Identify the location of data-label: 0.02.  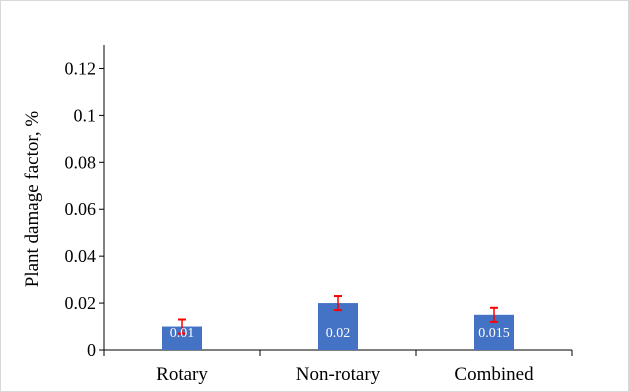
(338, 333).